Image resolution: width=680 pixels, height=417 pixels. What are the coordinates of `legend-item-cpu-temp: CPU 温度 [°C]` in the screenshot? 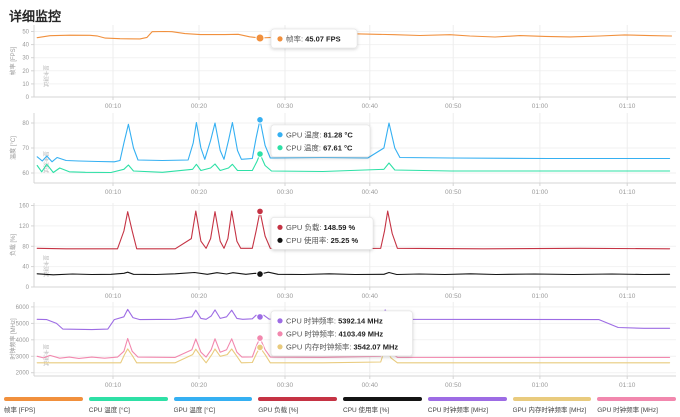 It's located at (128, 405).